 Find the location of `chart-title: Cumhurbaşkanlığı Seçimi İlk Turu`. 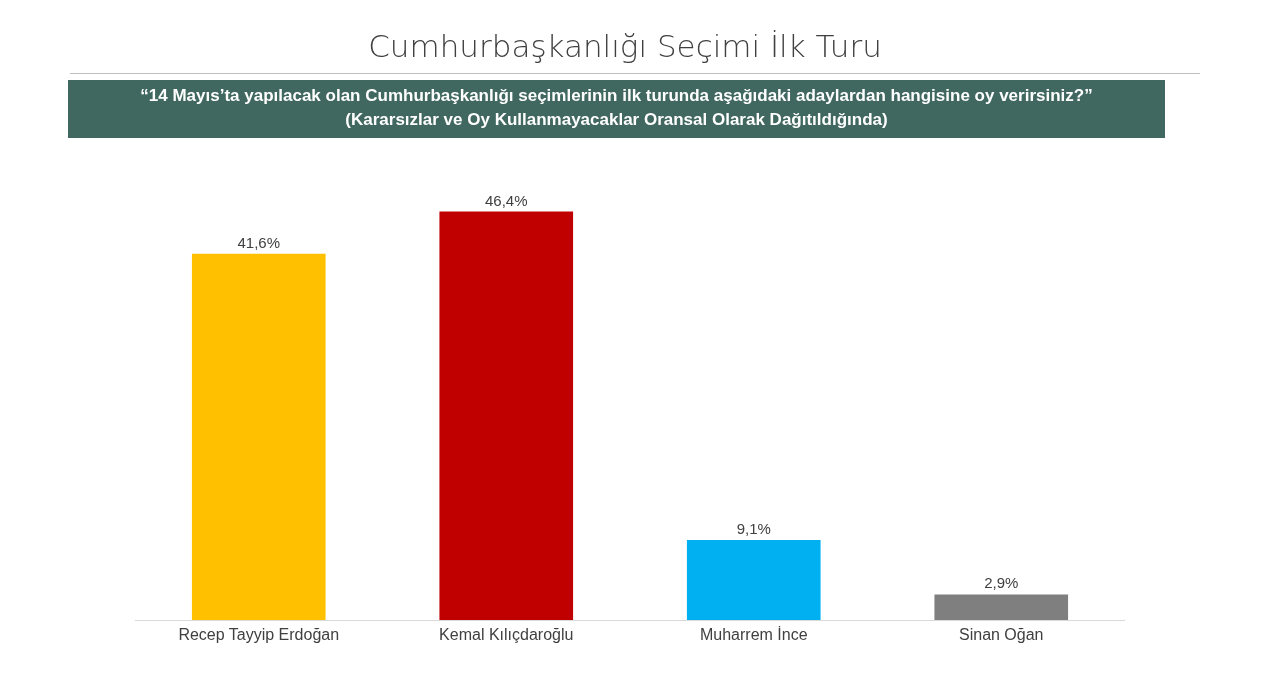

chart-title: Cumhurbaşkanlığı Seçimi İlk Turu is located at coordinates (625, 46).